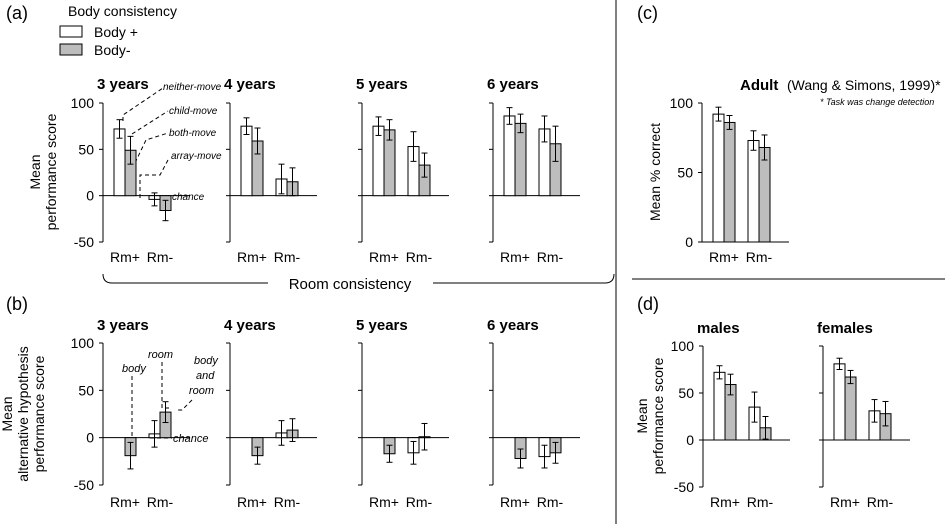 The width and height of the screenshot is (945, 524). Describe the element at coordinates (864, 85) in the screenshot. I see `adult-citation: (Wang & Simons, 1999)*` at that location.